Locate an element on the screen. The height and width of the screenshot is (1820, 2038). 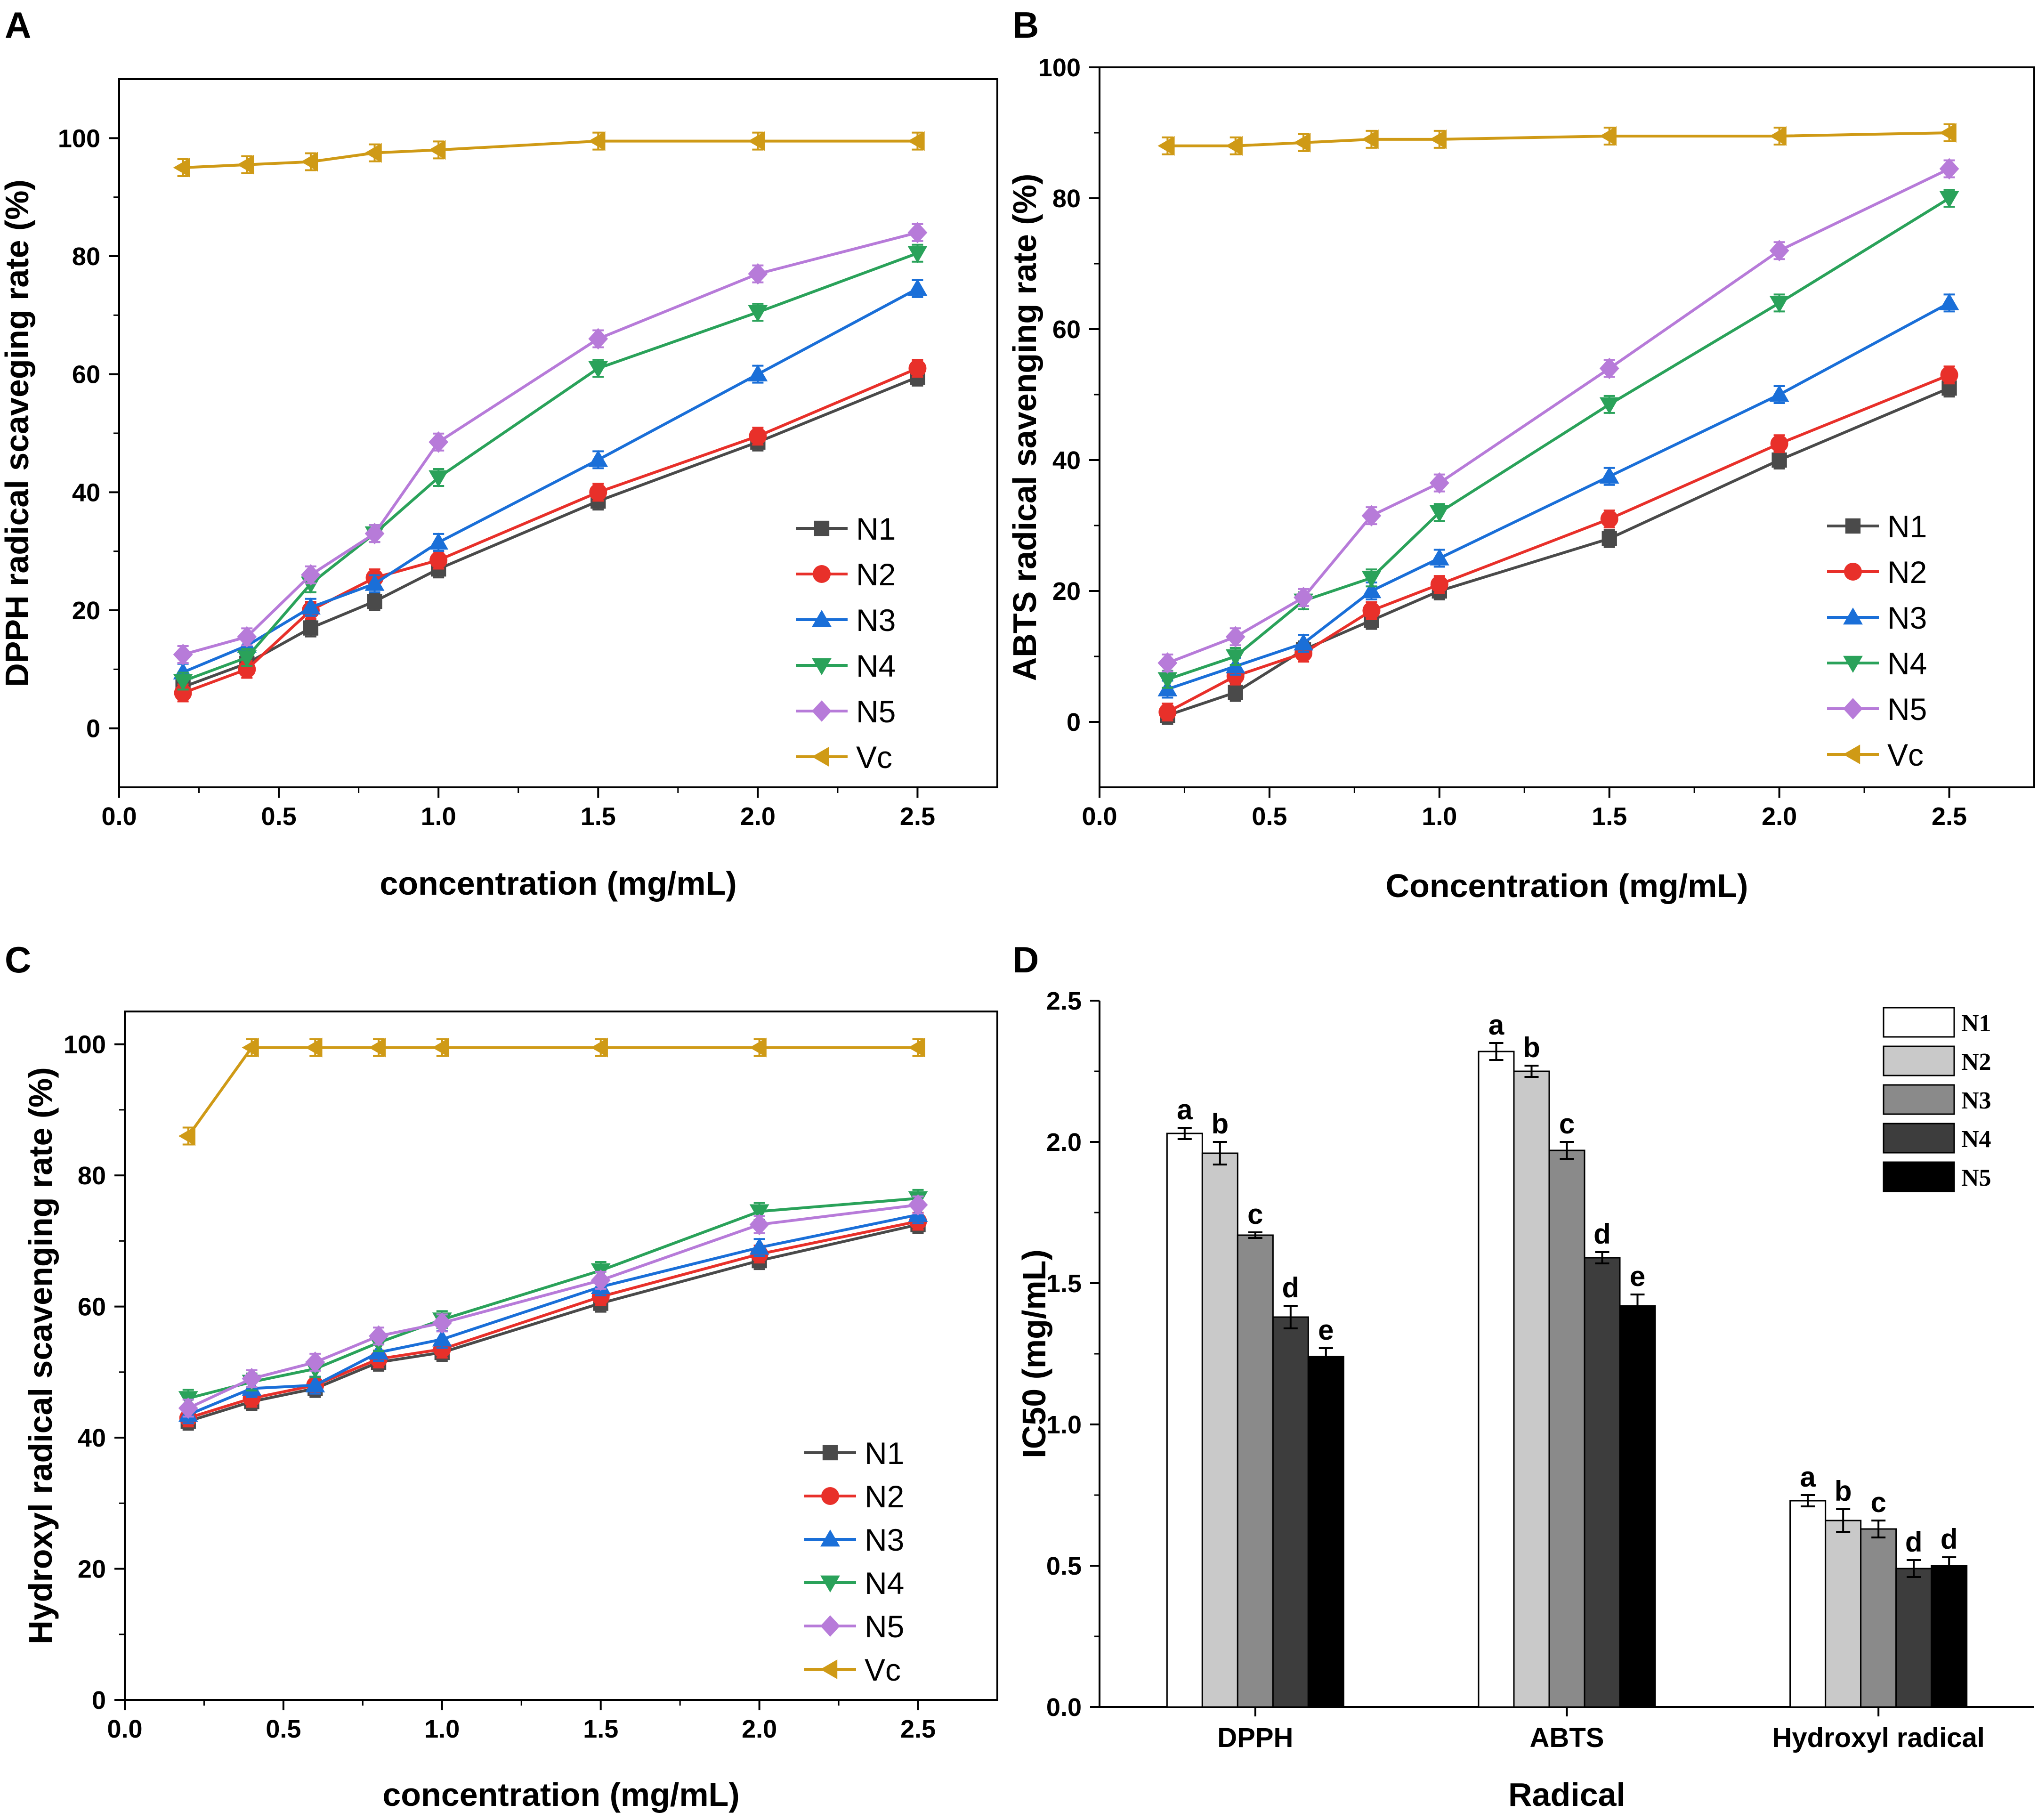
series-line-n3 is located at coordinates (1558, 496).